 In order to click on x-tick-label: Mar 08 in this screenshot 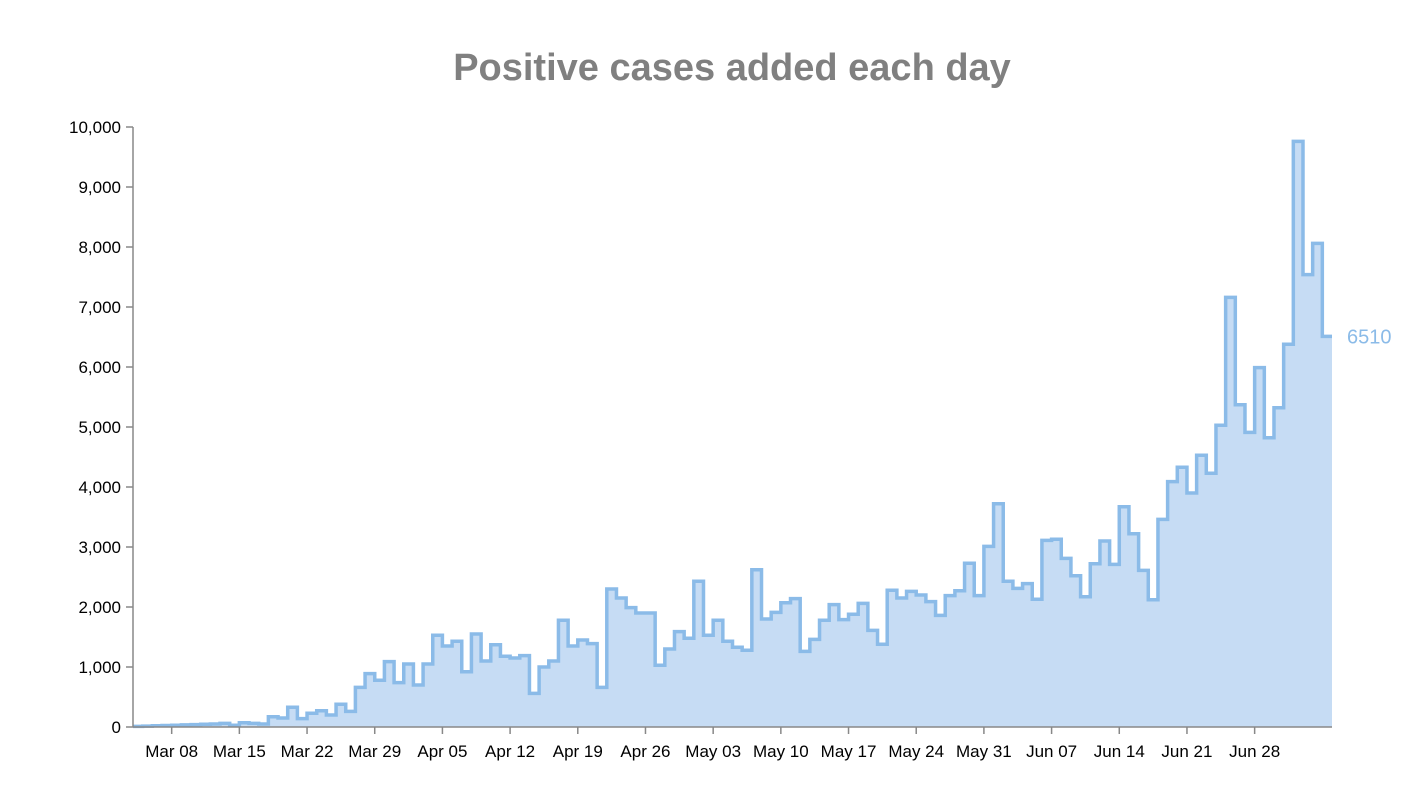, I will do `click(171, 751)`.